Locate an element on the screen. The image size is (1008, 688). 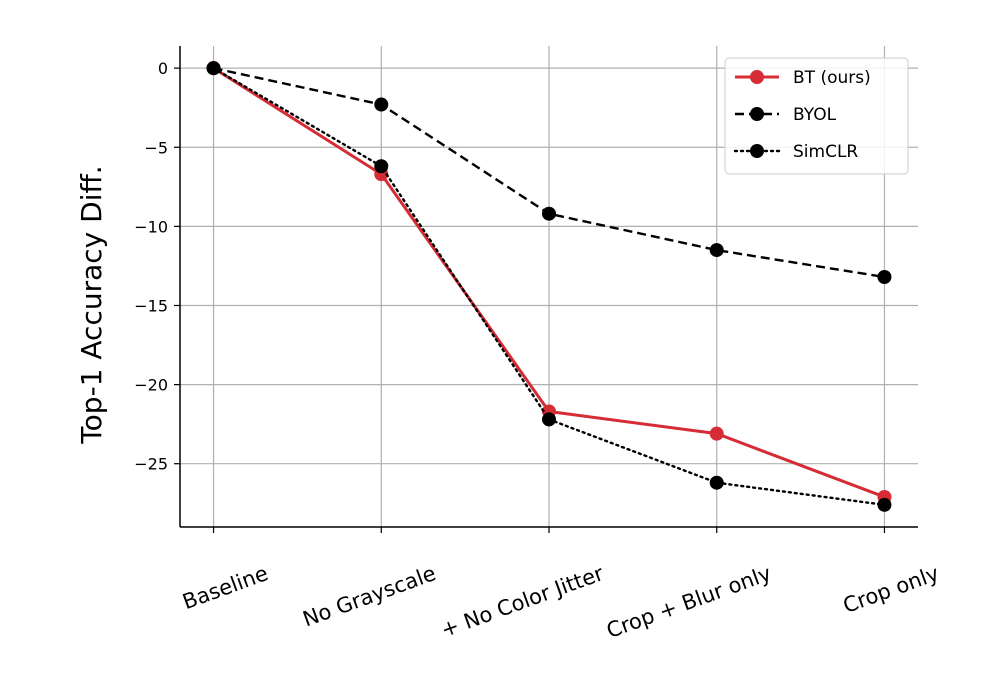
legend-entry: BYOL is located at coordinates (786, 115).